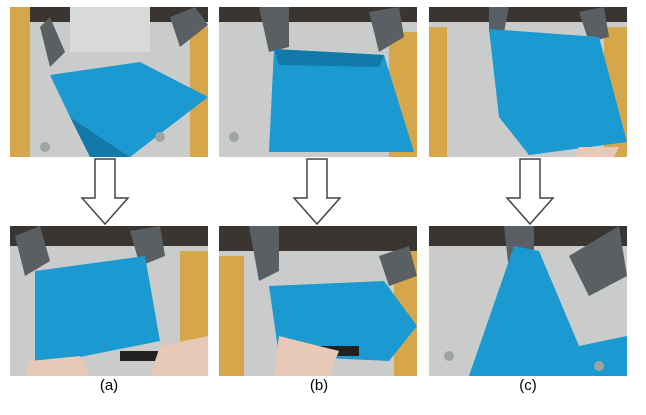 Image resolution: width=646 pixels, height=415 pixels. Describe the element at coordinates (105, 192) in the screenshot. I see `down-arrow-icon-a` at that location.